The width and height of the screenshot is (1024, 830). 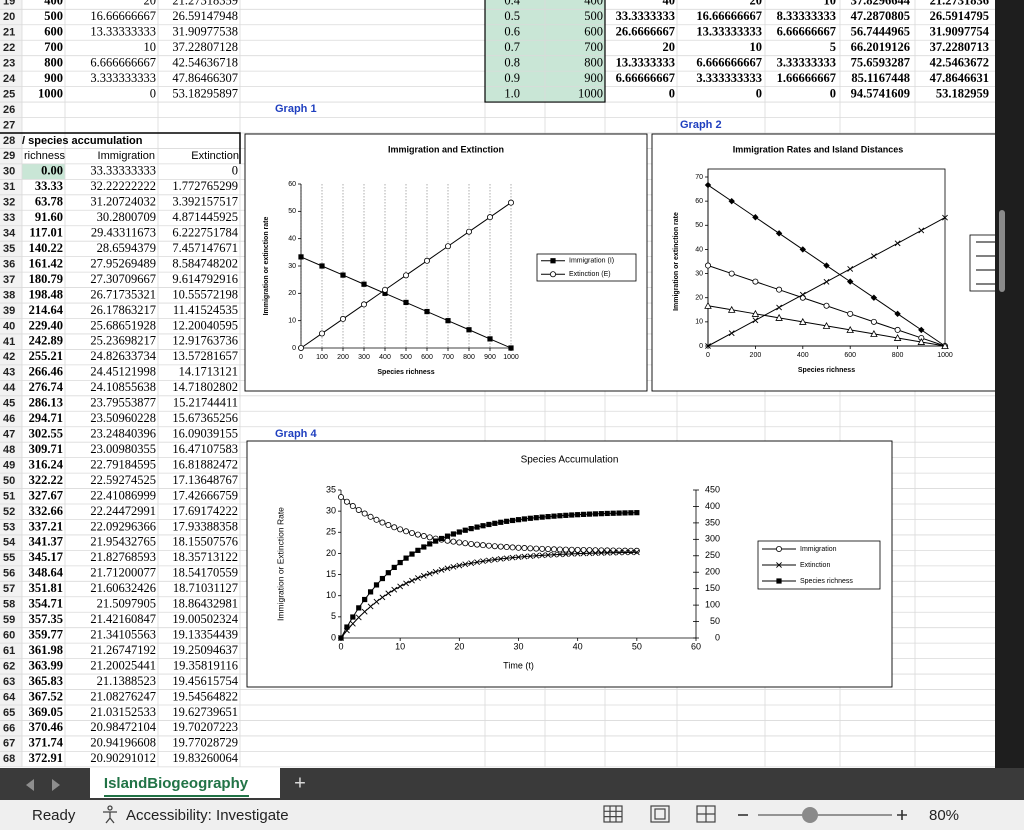 I want to click on row-number: 67, so click(x=9, y=744).